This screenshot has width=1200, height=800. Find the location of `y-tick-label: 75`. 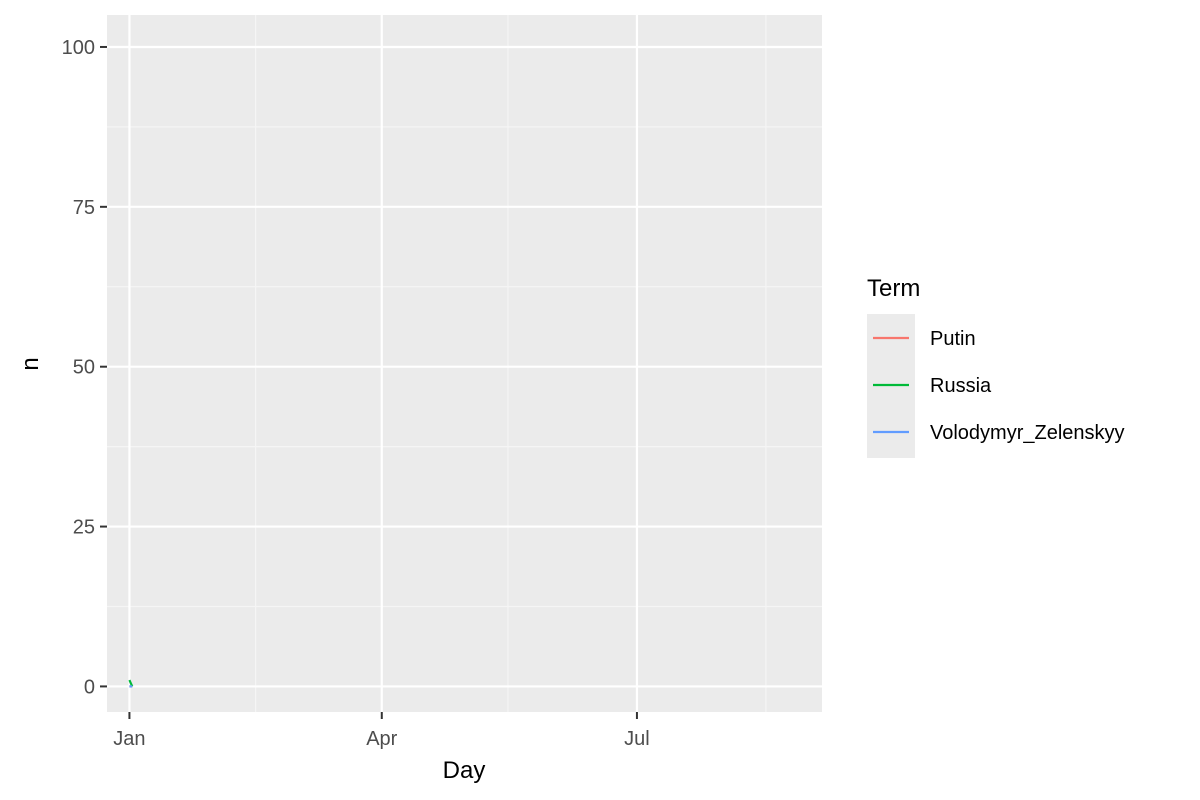

y-tick-label: 75 is located at coordinates (84, 208).